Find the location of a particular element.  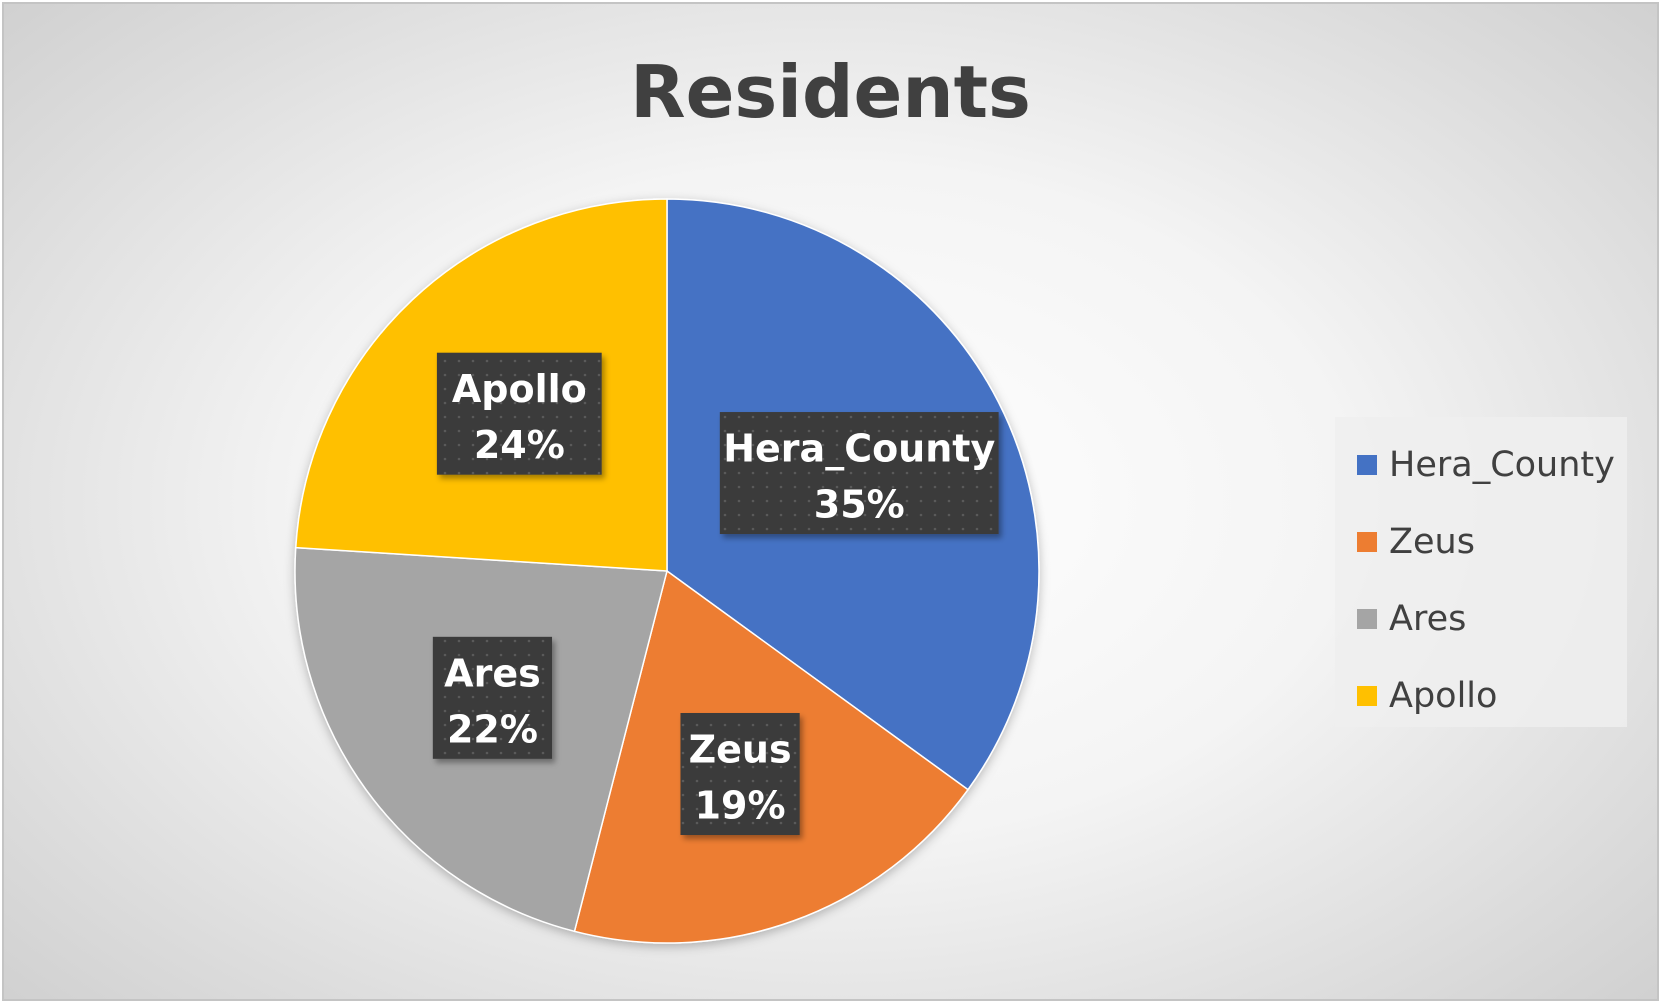

data-label-apollo: Apollo 24% is located at coordinates (519, 413).